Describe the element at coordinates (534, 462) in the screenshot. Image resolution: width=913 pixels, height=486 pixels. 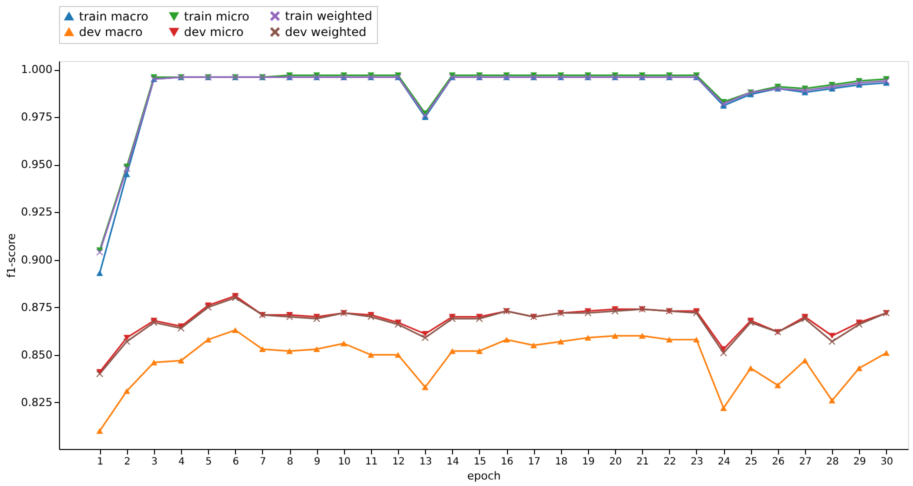
I see `x-tick-label: 17` at that location.